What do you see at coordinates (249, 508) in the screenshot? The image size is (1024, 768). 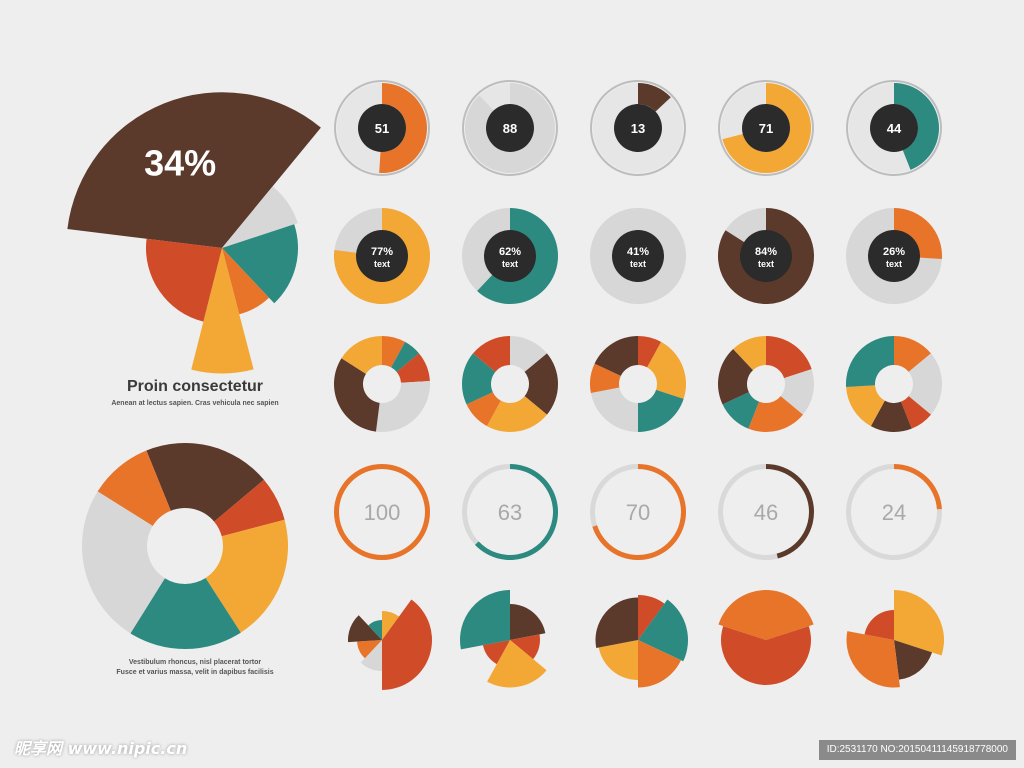 I see `large-donut-segment-red` at bounding box center [249, 508].